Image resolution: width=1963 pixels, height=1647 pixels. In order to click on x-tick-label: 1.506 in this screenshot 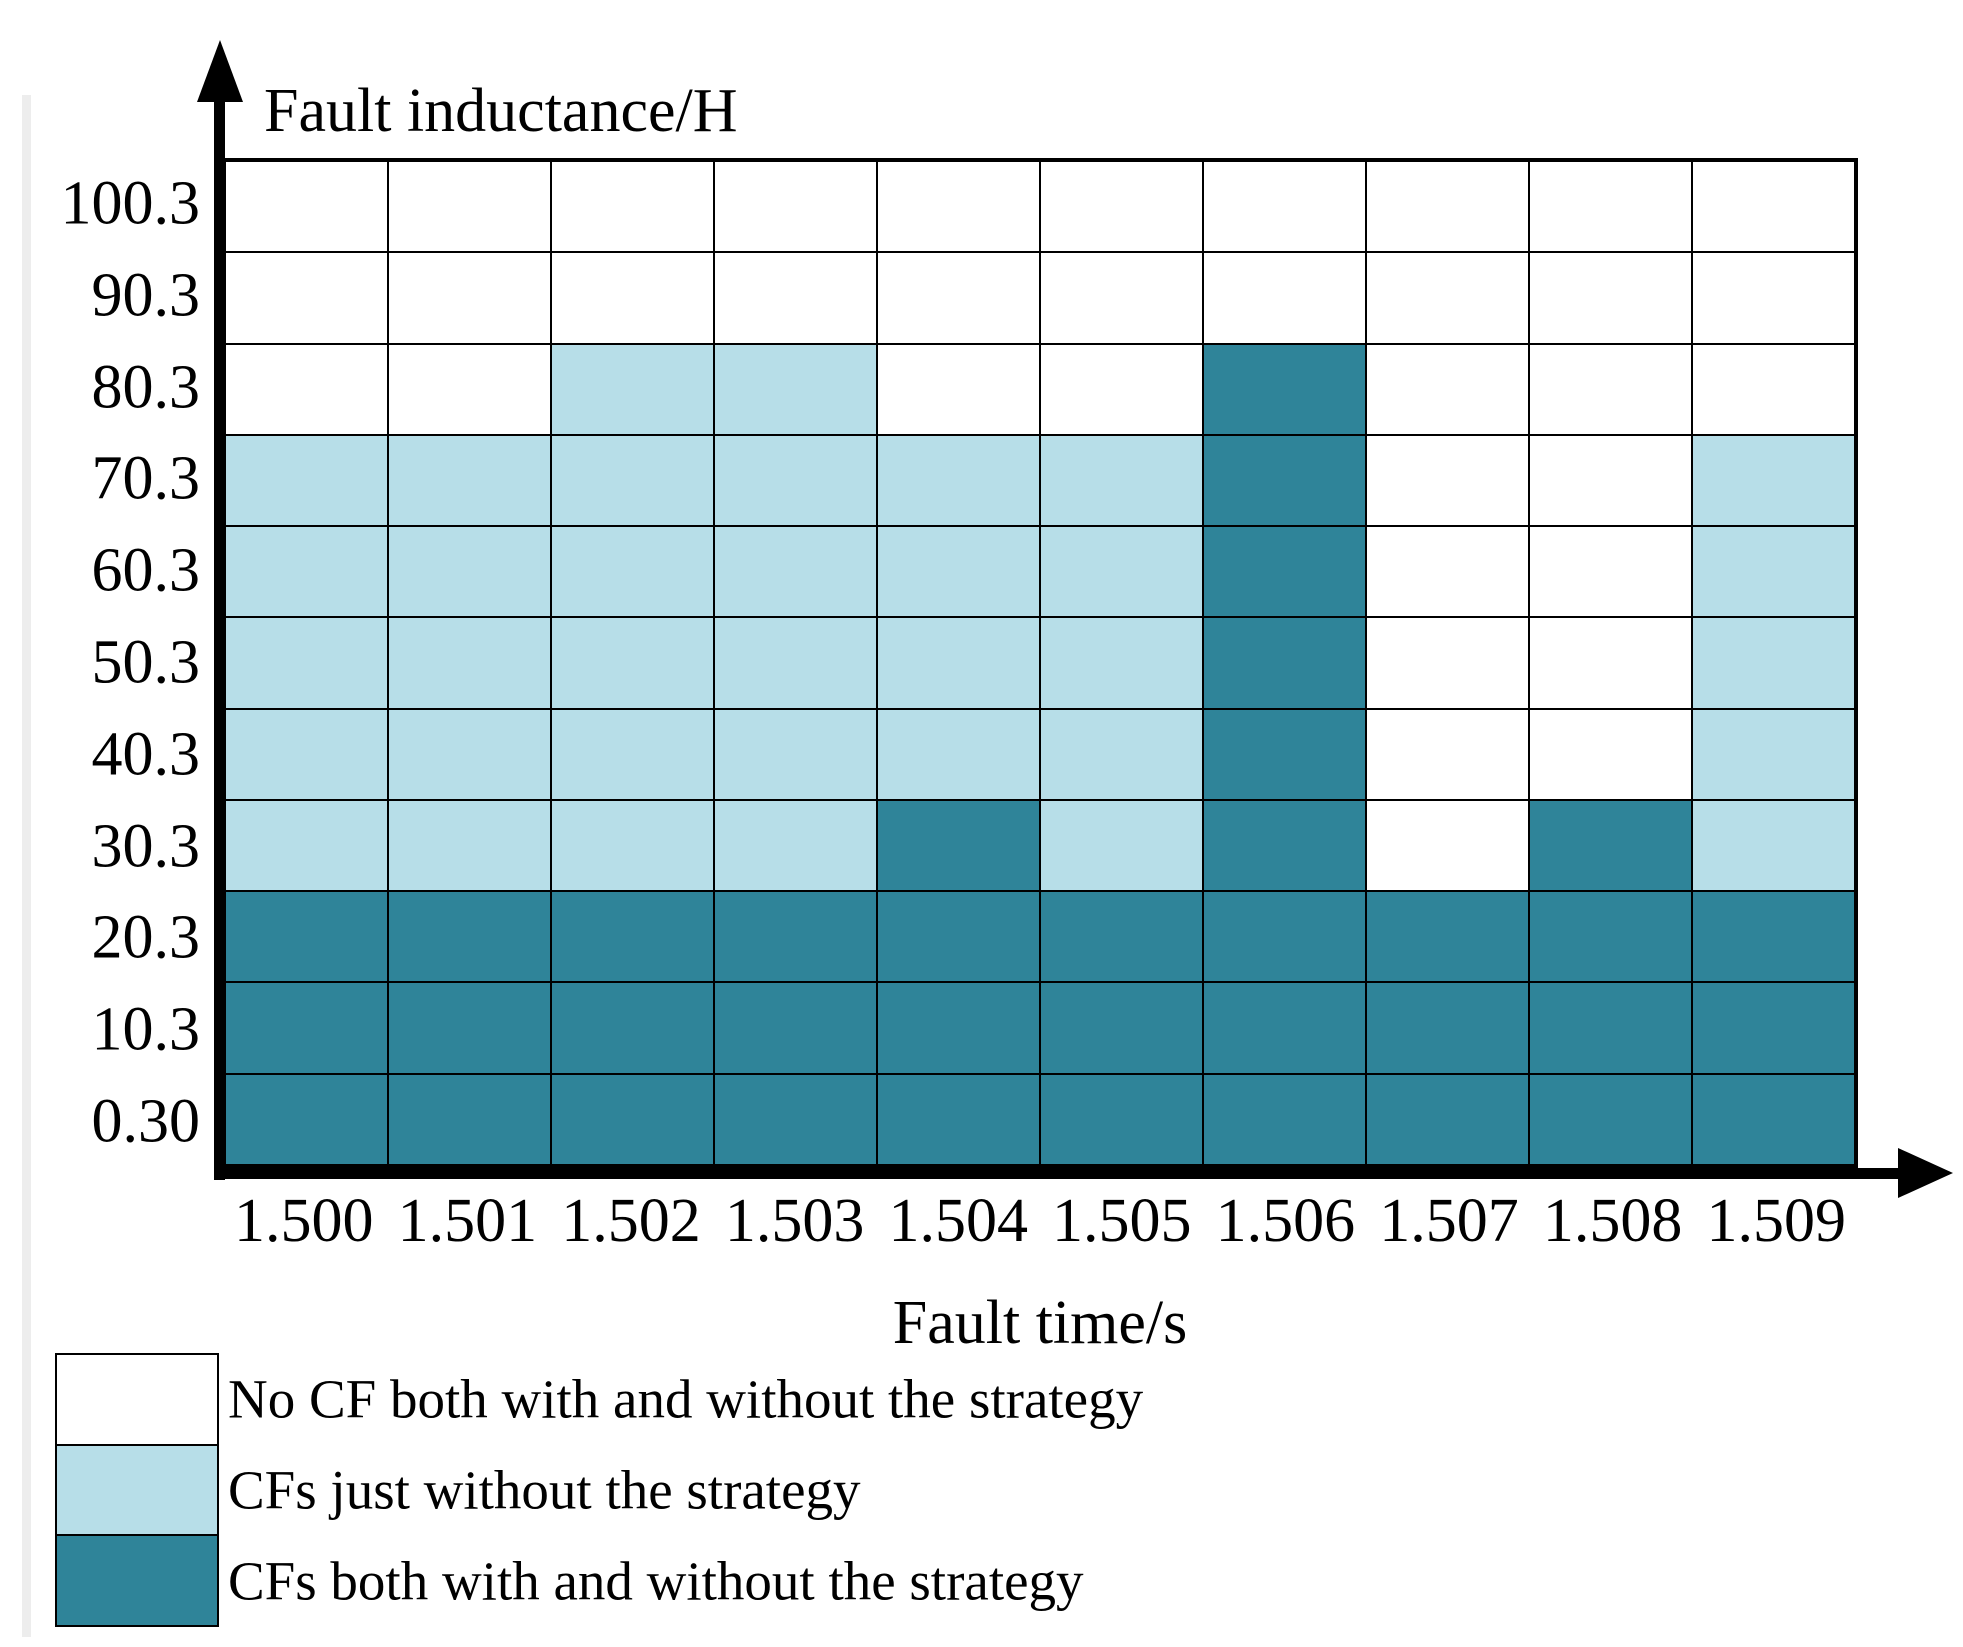, I will do `click(1285, 1221)`.